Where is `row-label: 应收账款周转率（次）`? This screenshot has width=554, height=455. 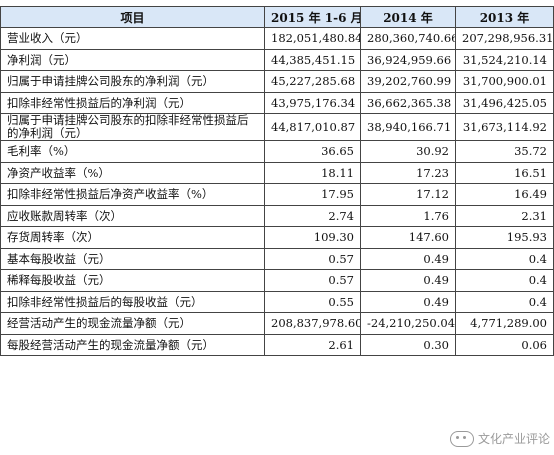
row-label: 应收账款周转率（次） is located at coordinates (132, 215).